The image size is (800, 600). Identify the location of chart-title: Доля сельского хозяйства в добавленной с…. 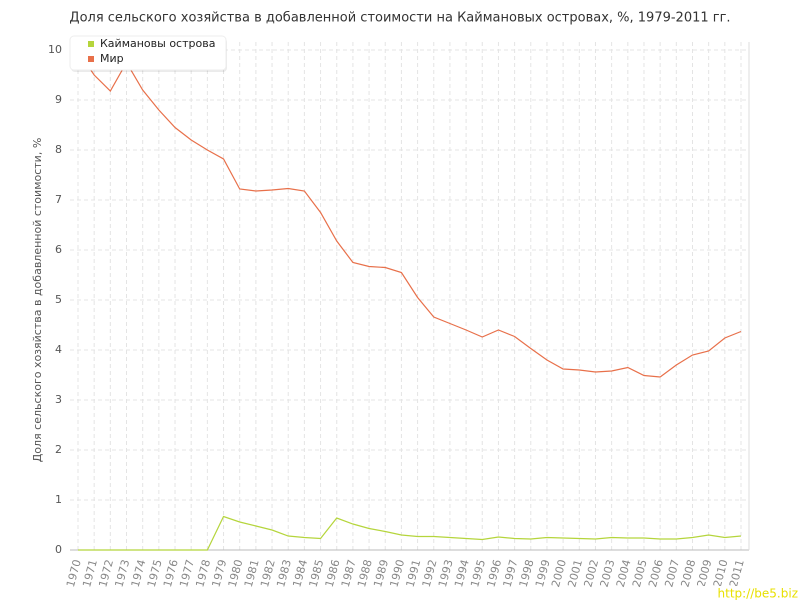
(399, 18).